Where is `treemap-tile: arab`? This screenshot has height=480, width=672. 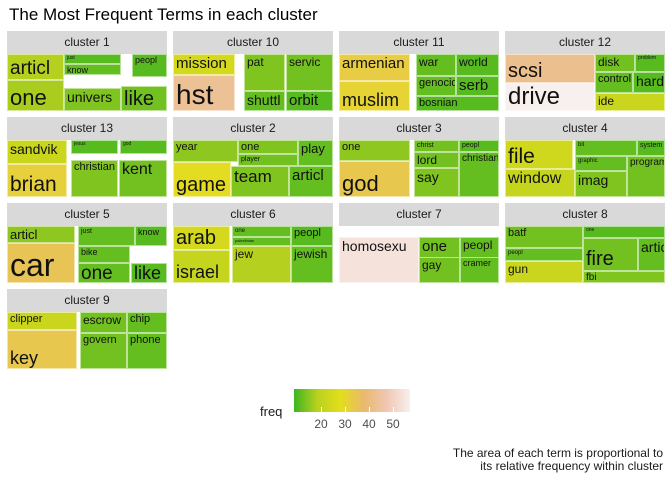
treemap-tile: arab is located at coordinates (201, 238).